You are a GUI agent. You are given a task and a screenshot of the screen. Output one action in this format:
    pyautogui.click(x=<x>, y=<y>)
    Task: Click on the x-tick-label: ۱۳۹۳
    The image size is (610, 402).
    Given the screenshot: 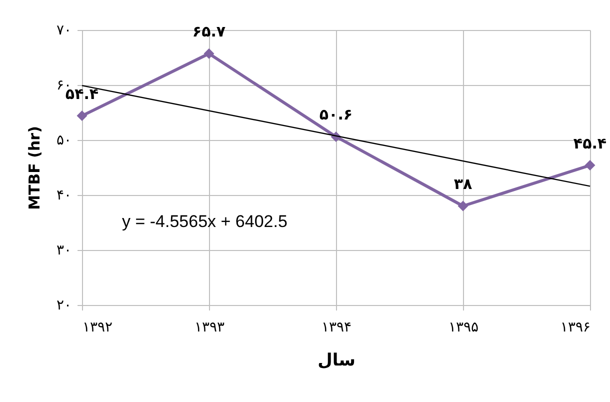 What is the action you would take?
    pyautogui.click(x=210, y=328)
    